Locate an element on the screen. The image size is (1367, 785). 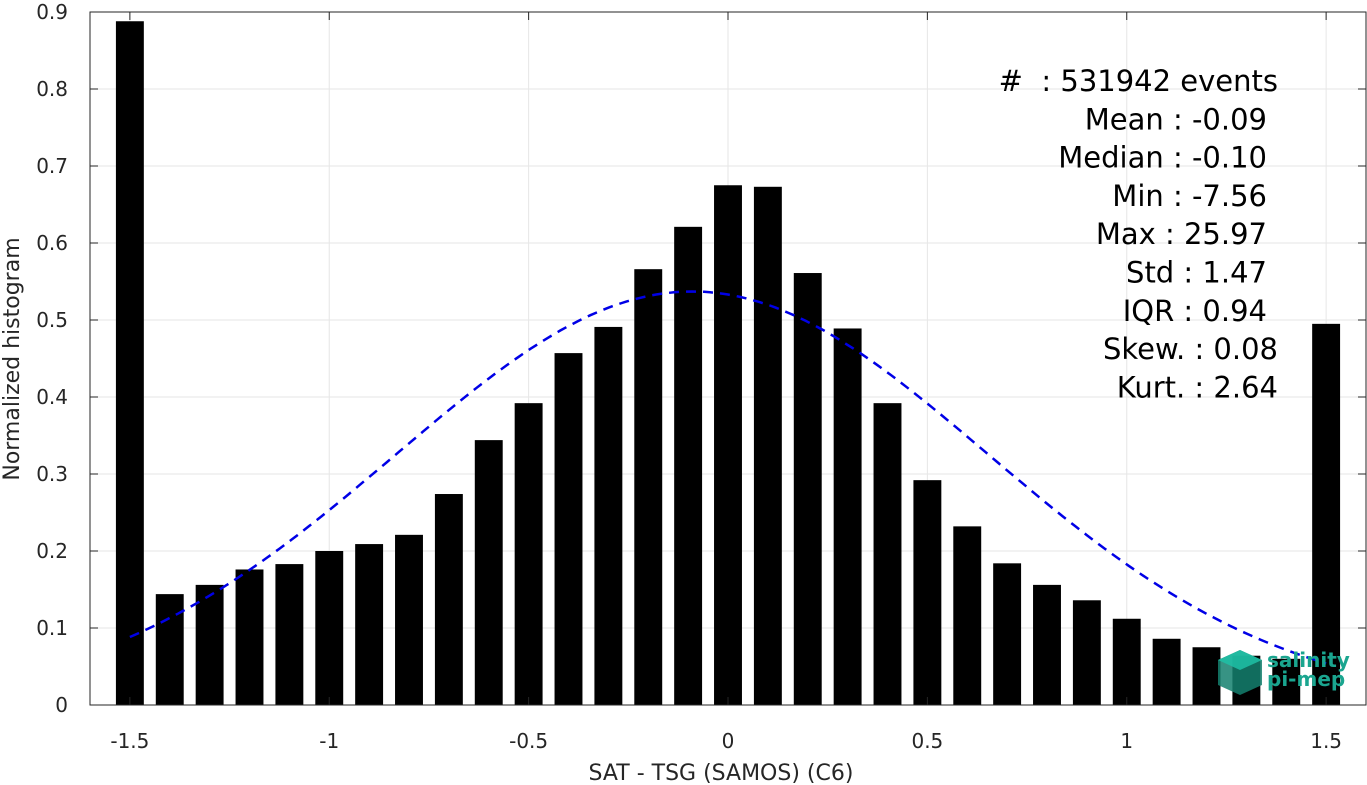
x-tick-labels: -1.5 -1 -0.5 0 0.5 1 1.5 is located at coordinates (726, 741).